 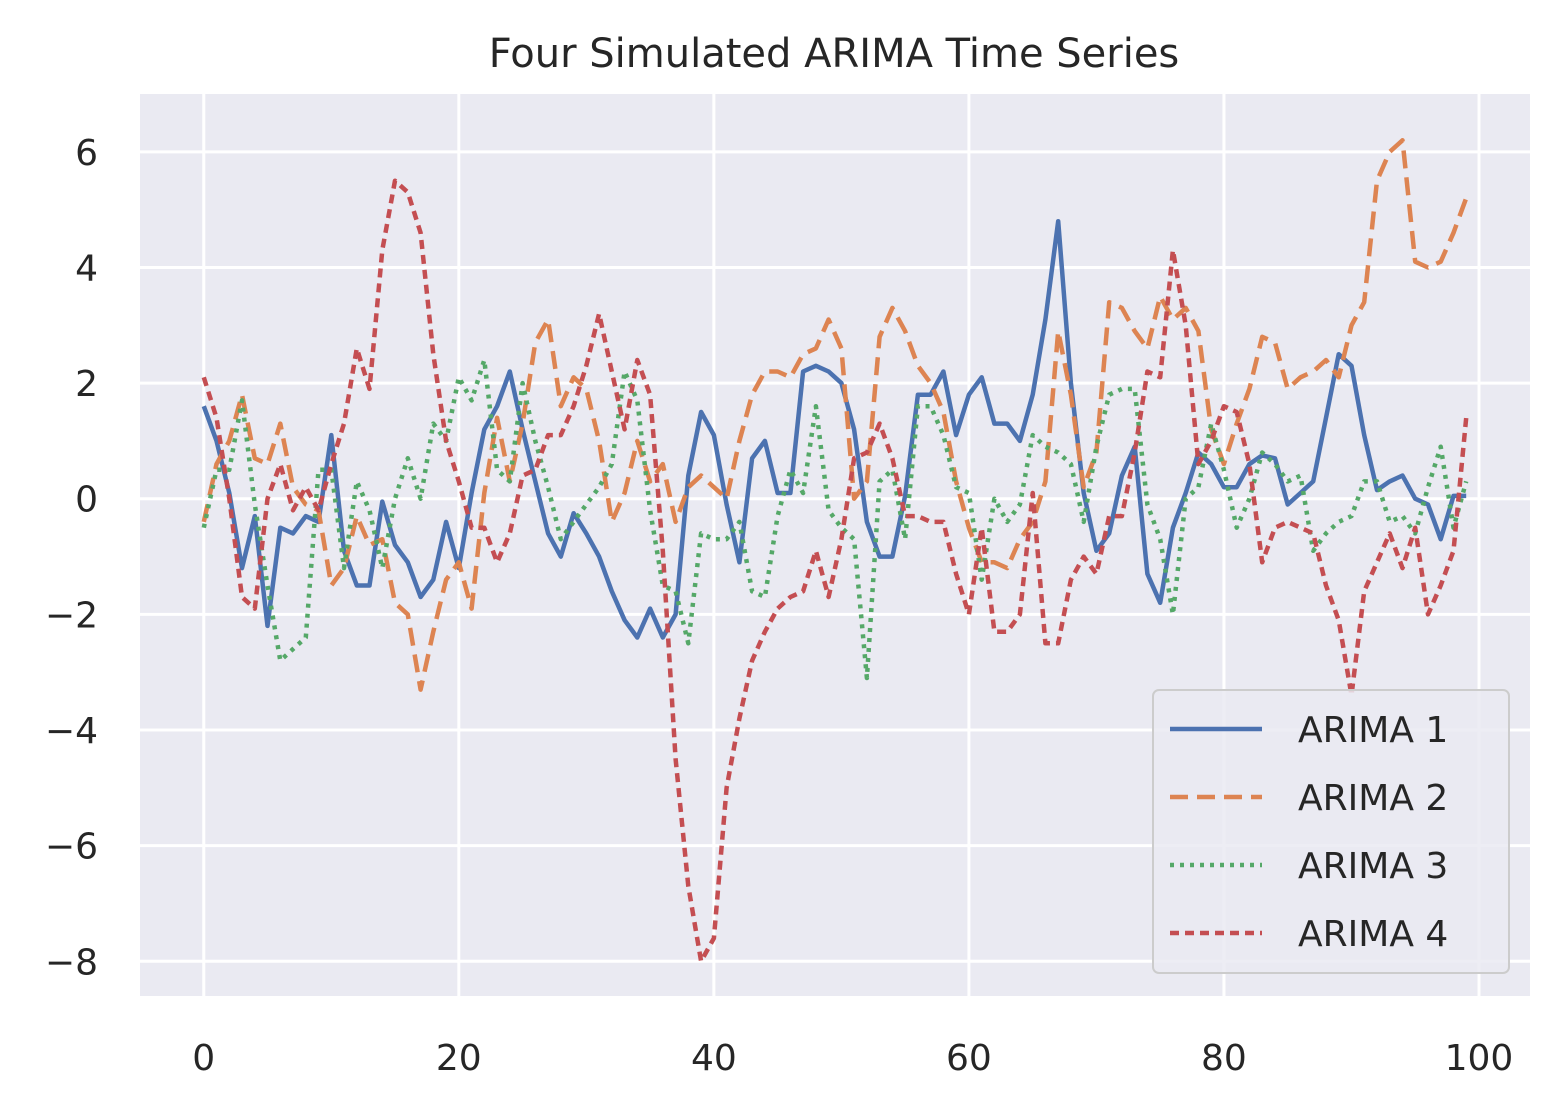 What do you see at coordinates (71, 962) in the screenshot?
I see `y-tick-label: −8` at bounding box center [71, 962].